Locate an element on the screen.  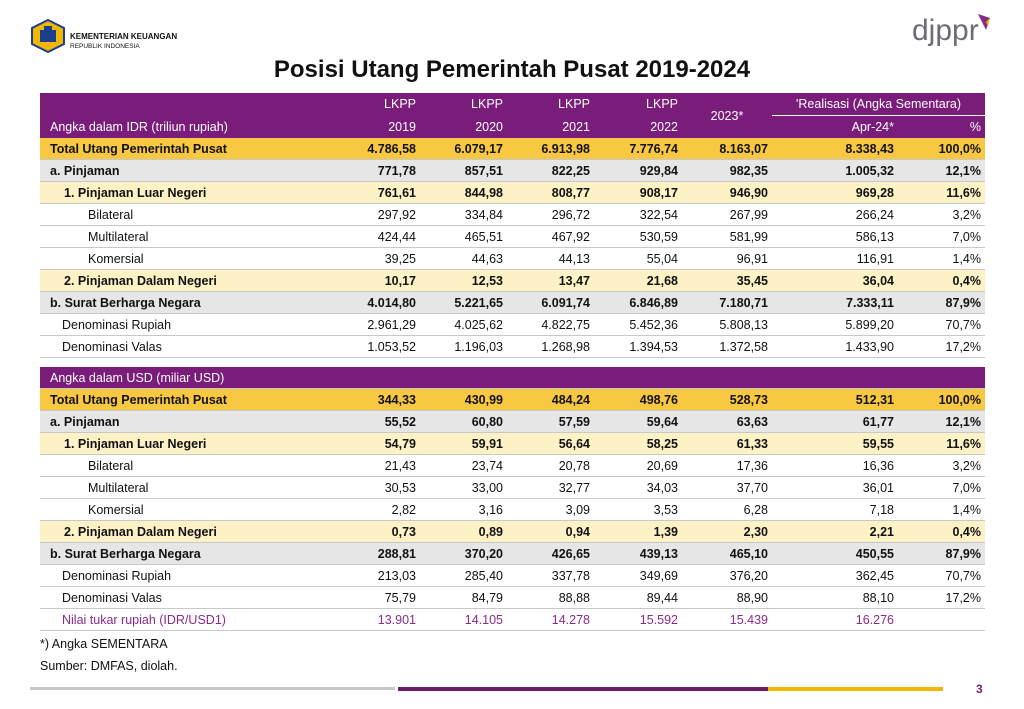
value-cell: 908,17 is located at coordinates (638, 192).